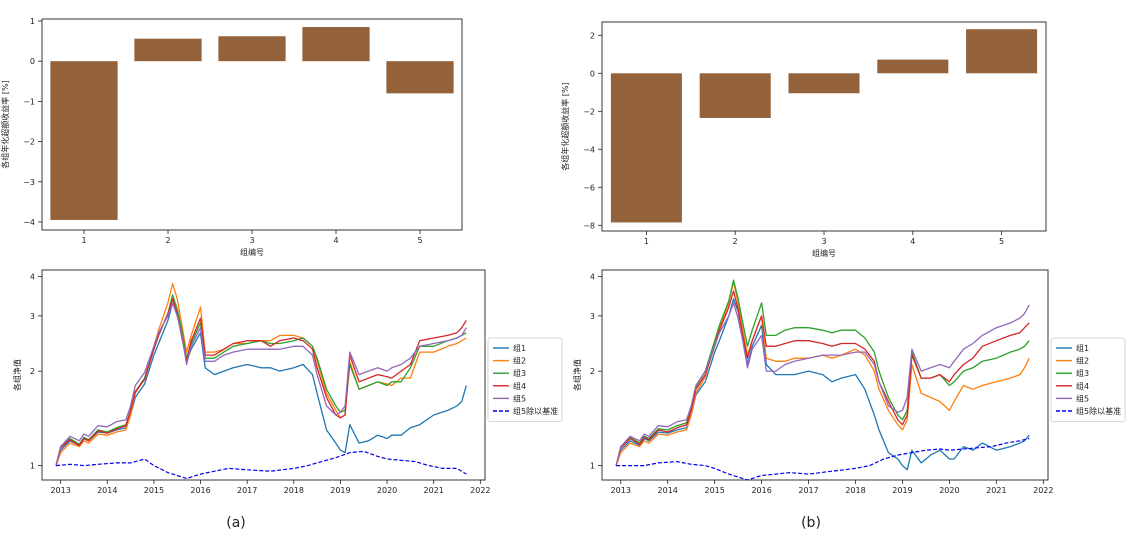 Image resolution: width=1134 pixels, height=537 pixels. Describe the element at coordinates (236, 523) in the screenshot. I see `panel-label-a: (a)` at that location.